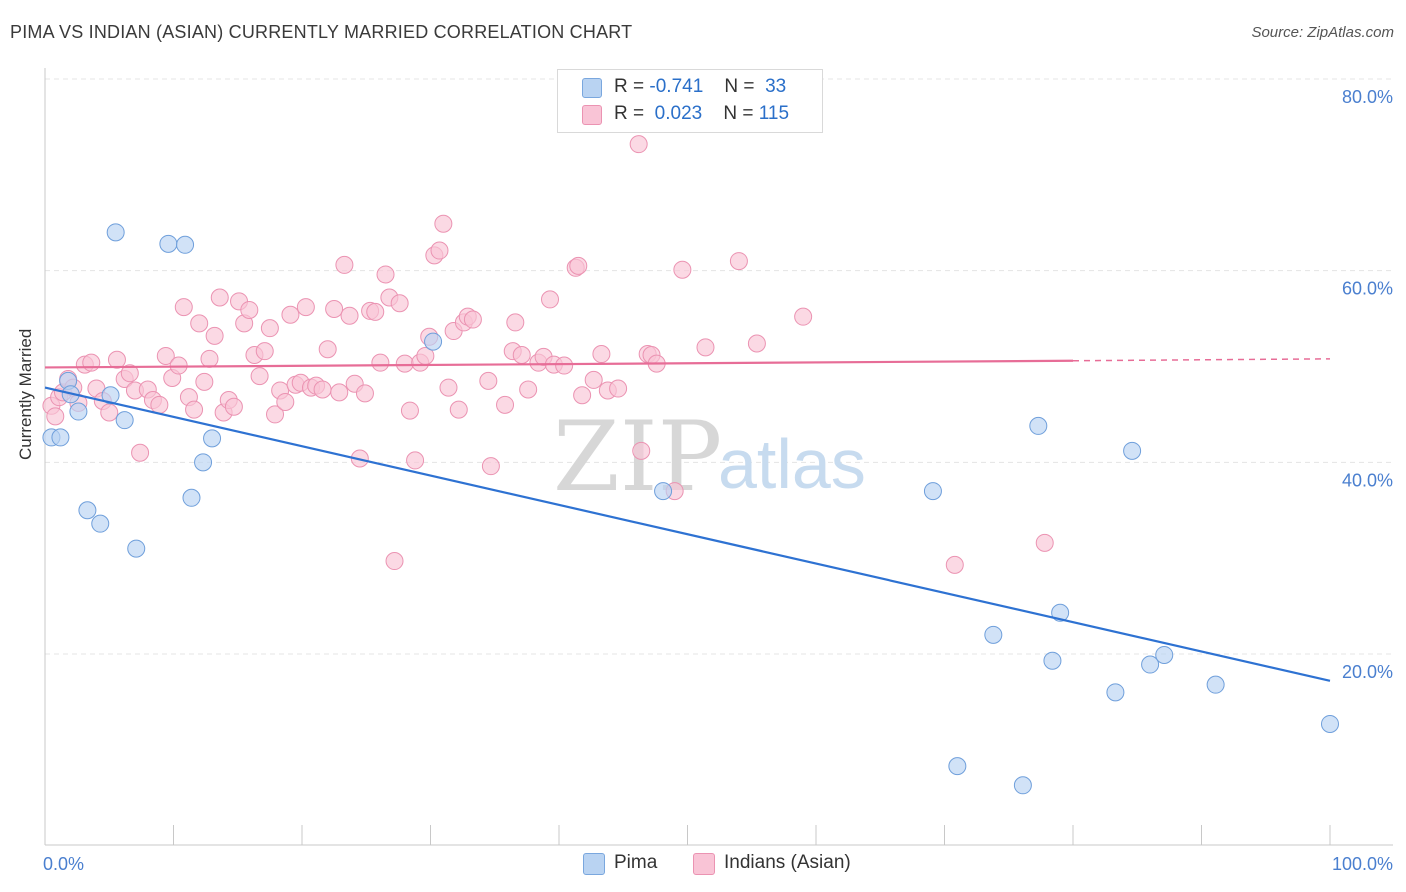 The width and height of the screenshot is (1406, 892). I want to click on bottom-legend-swatch-indians-asian, so click(704, 864).